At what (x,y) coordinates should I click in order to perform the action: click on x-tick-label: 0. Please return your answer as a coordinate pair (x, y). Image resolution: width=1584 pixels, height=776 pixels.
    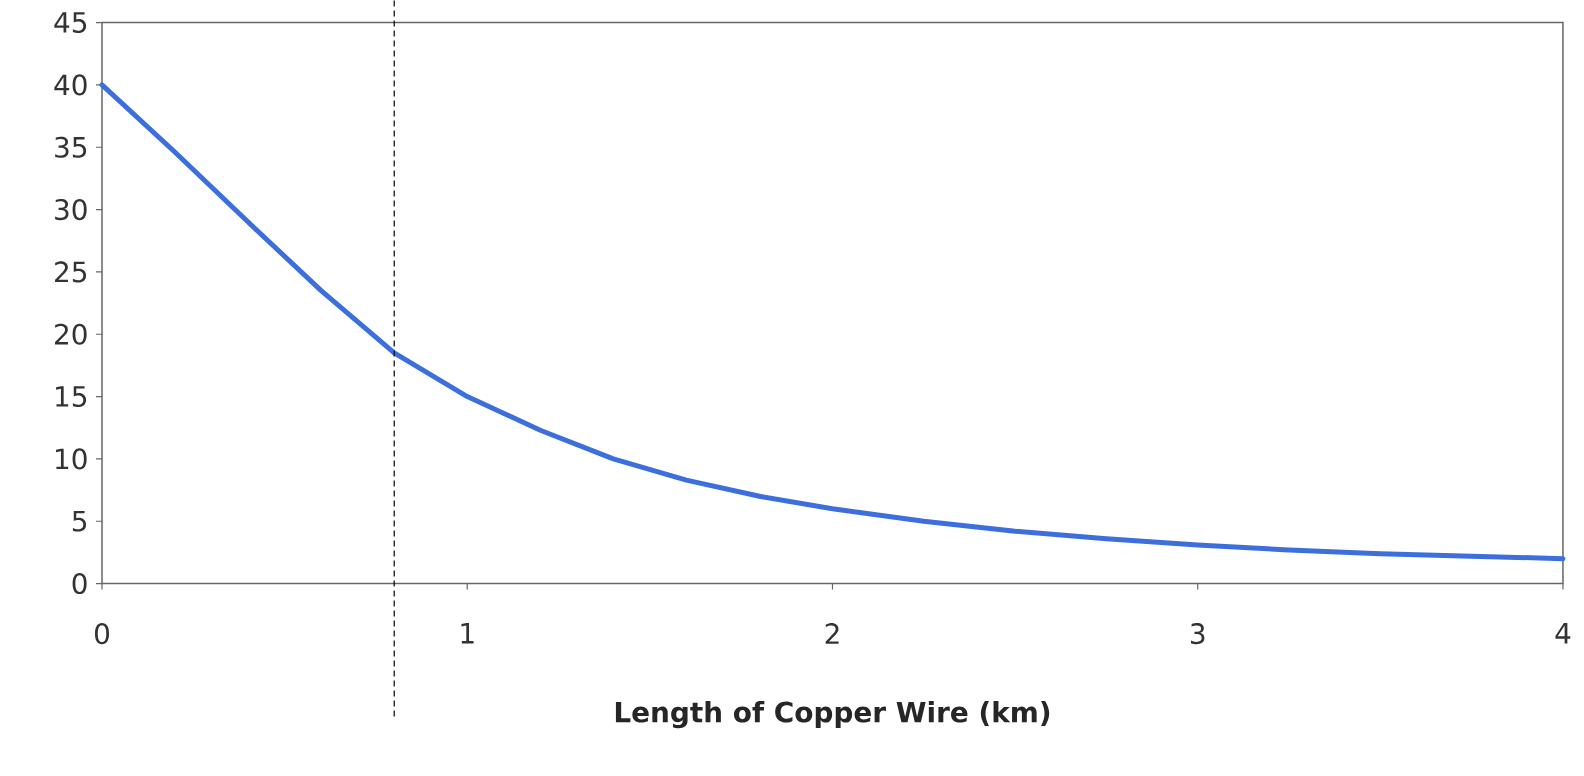
    Looking at the image, I should click on (102, 634).